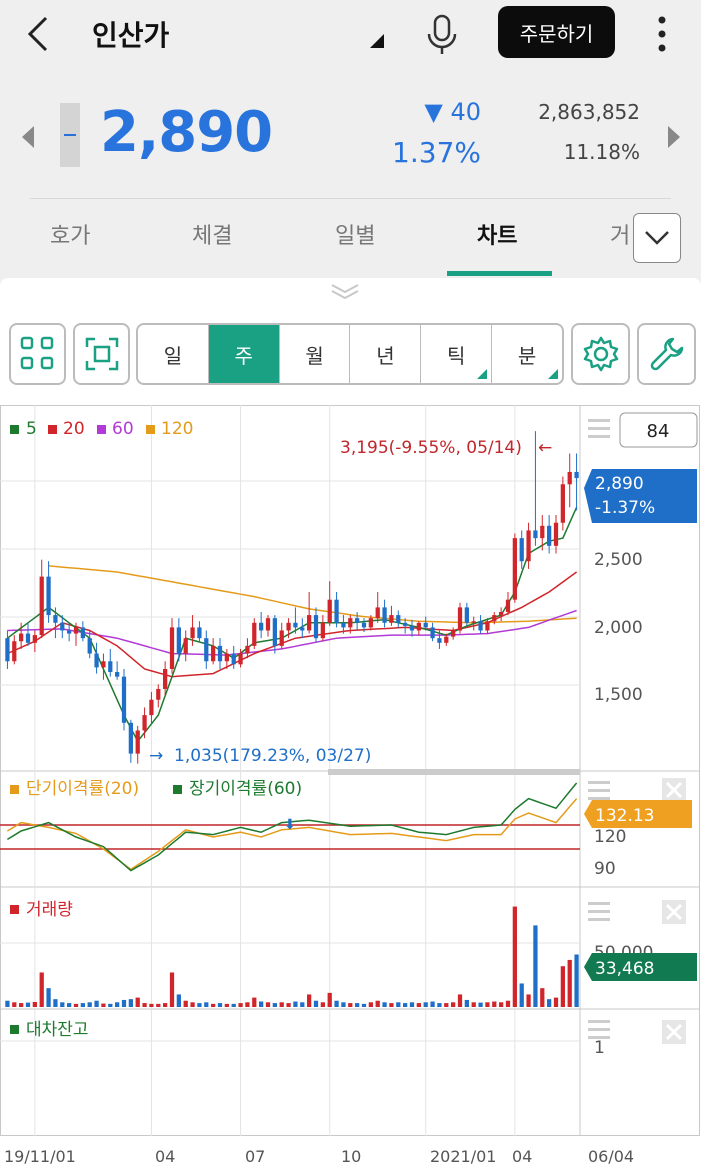 The width and height of the screenshot is (701, 1169). Describe the element at coordinates (350, 36) in the screenshot. I see `top-bar: 인산가 주문하기` at that location.